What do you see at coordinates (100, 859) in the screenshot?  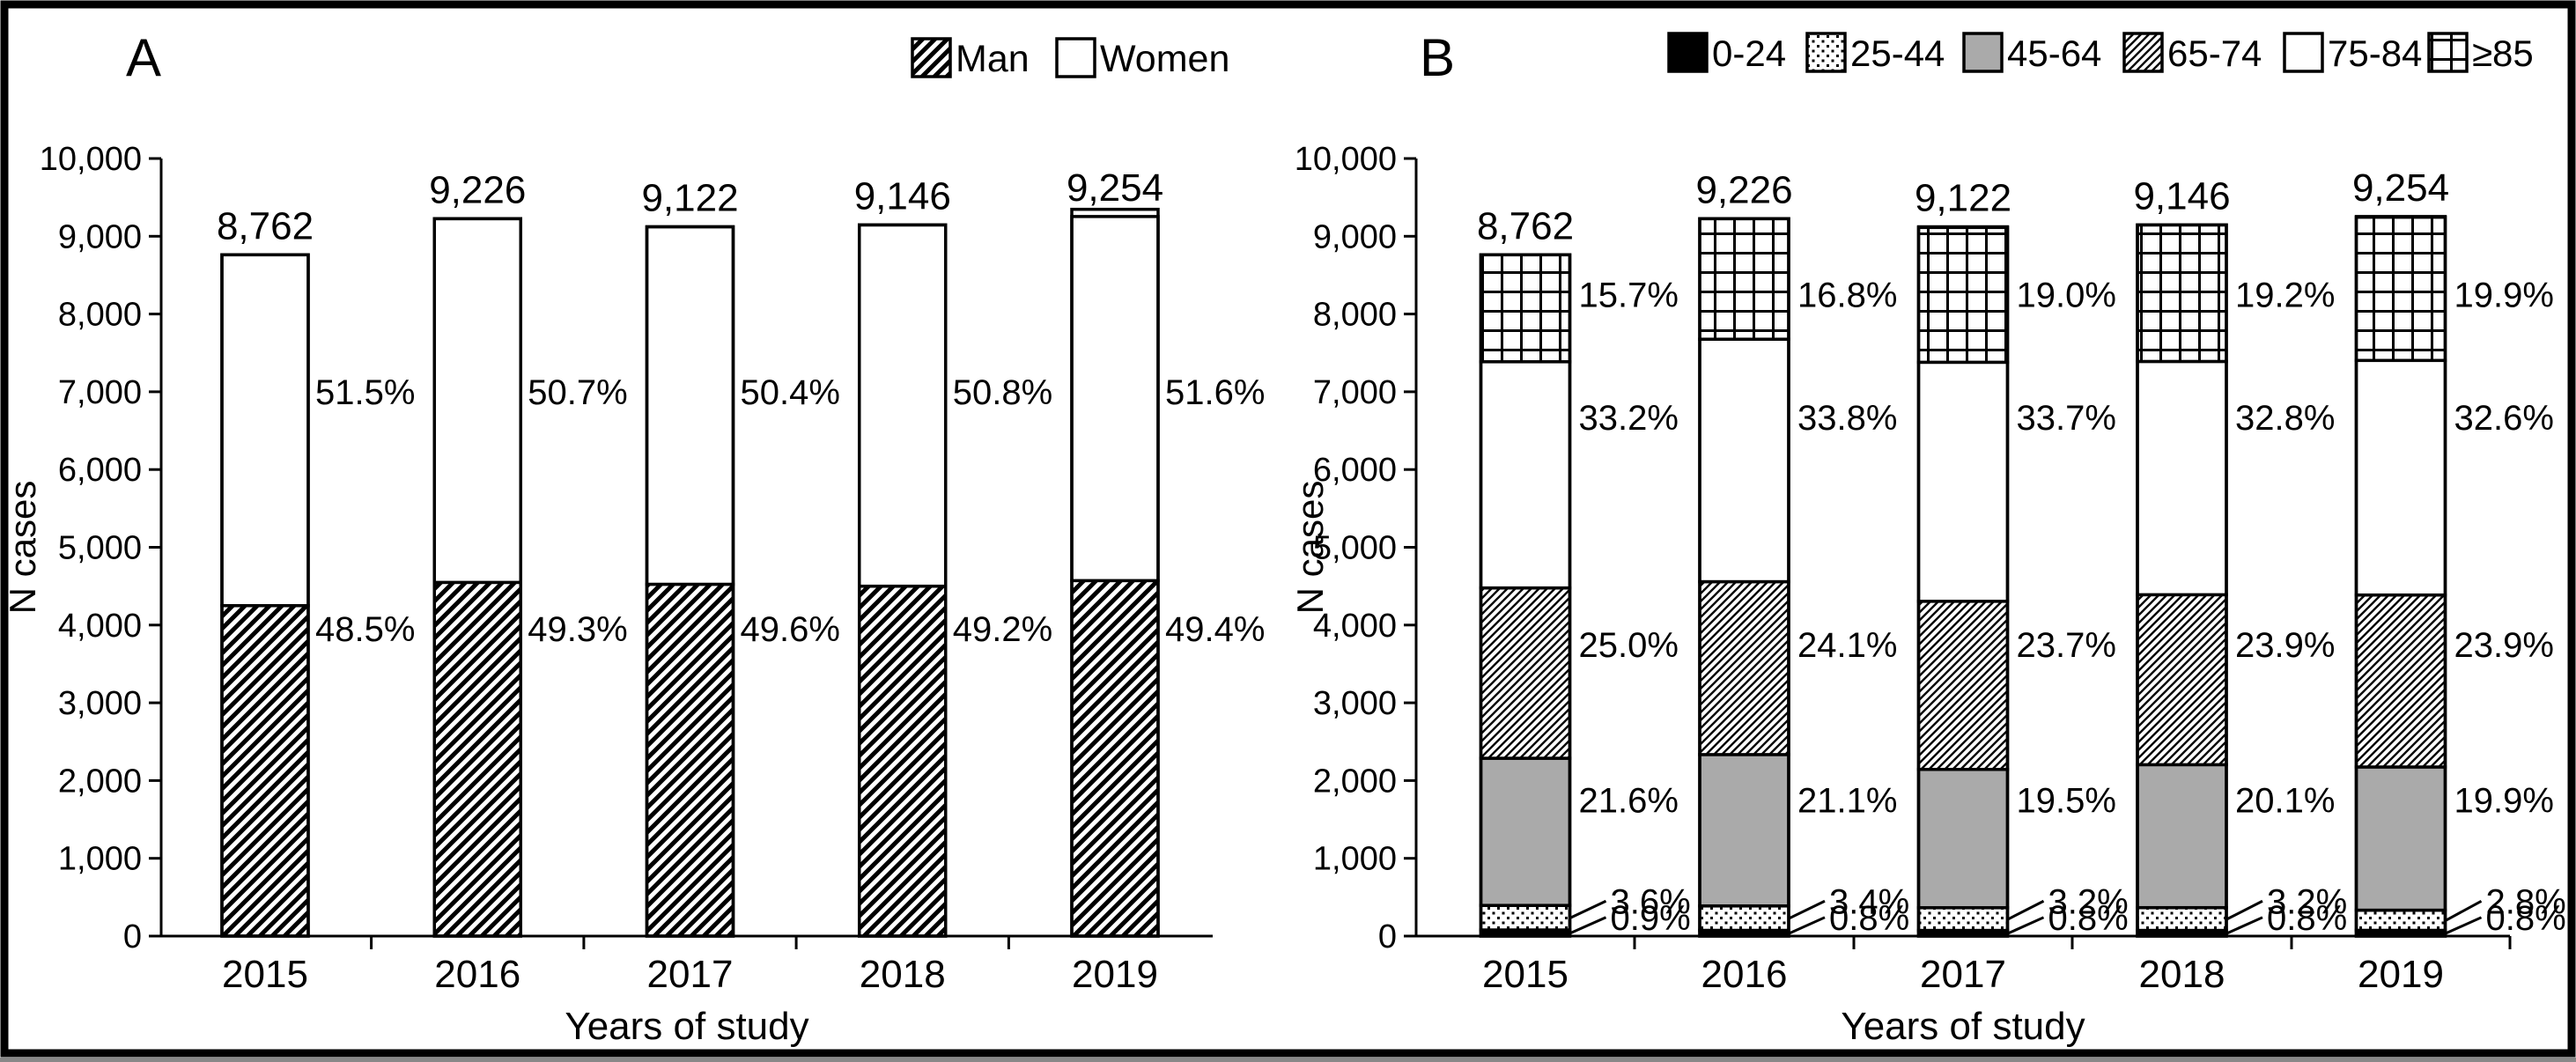 I see `y-tick-label: 1,000` at bounding box center [100, 859].